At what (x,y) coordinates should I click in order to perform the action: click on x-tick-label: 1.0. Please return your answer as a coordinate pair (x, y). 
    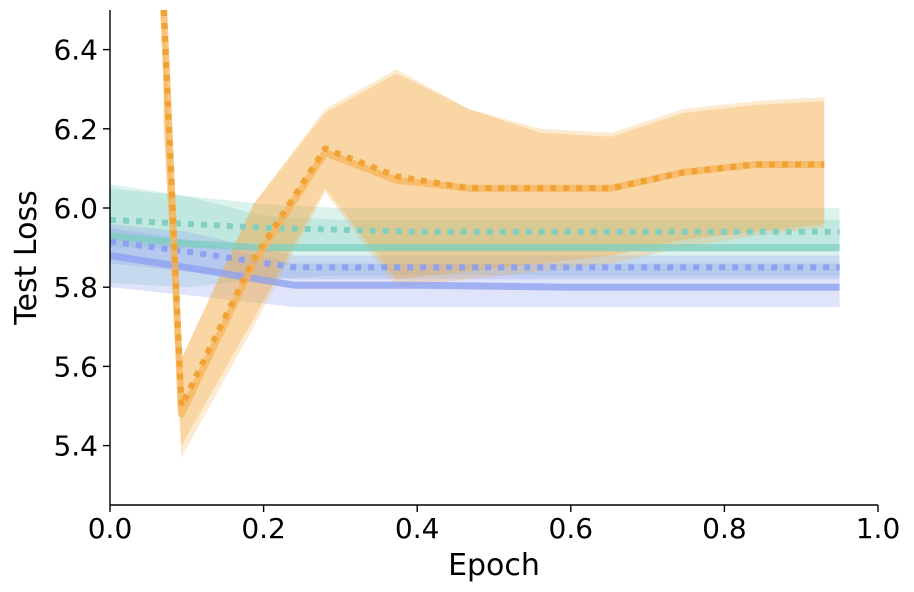
    Looking at the image, I should click on (878, 528).